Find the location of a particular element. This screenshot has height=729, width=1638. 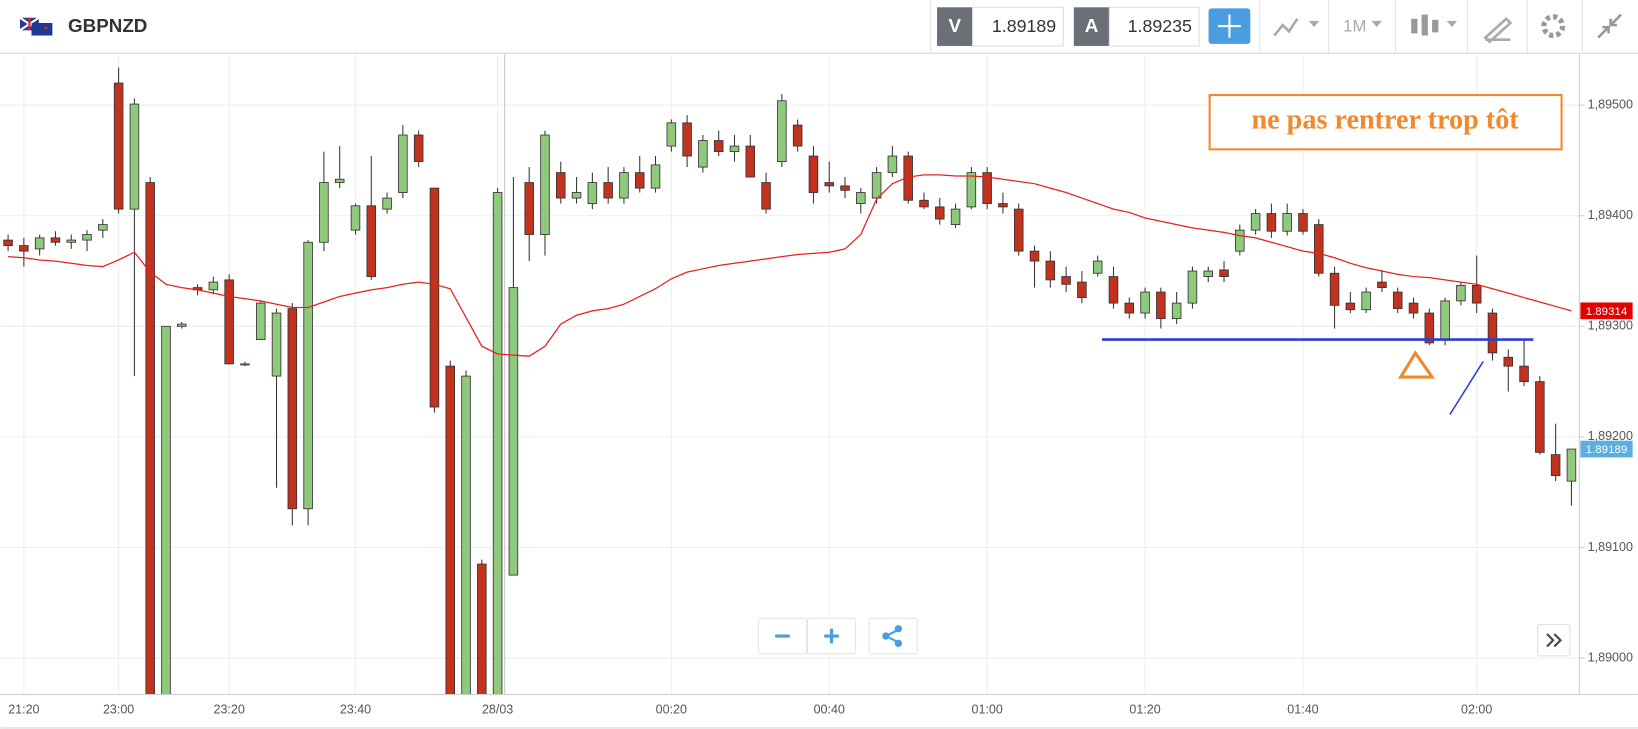

bid-button is located at coordinates (955, 26).